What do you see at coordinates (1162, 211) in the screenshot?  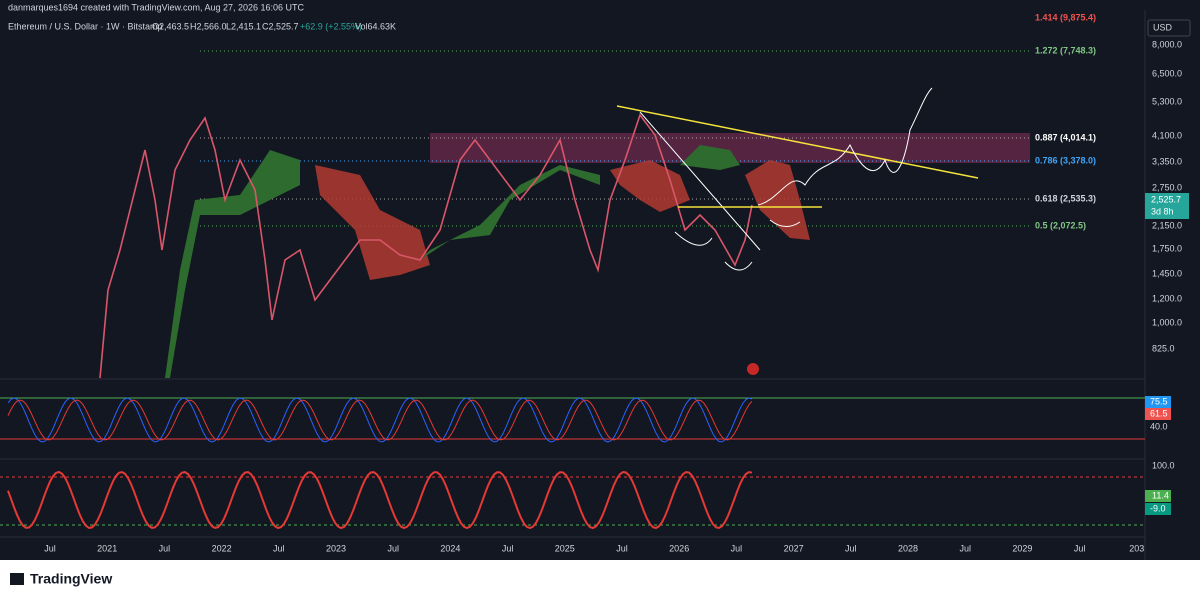 I see `countdown: 3d 8h` at bounding box center [1162, 211].